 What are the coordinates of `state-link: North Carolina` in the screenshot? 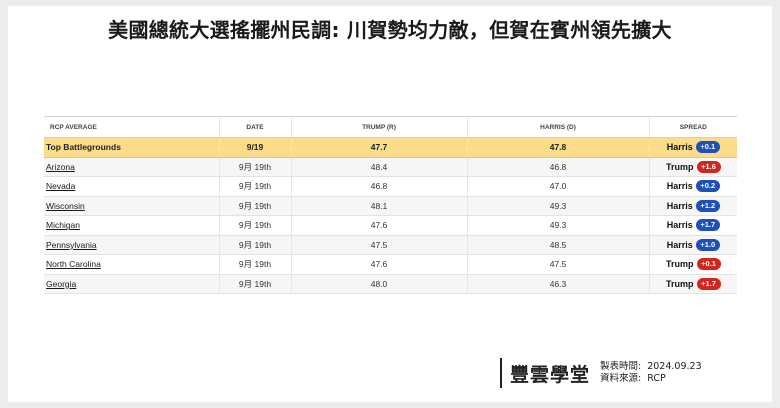 It's located at (73, 264).